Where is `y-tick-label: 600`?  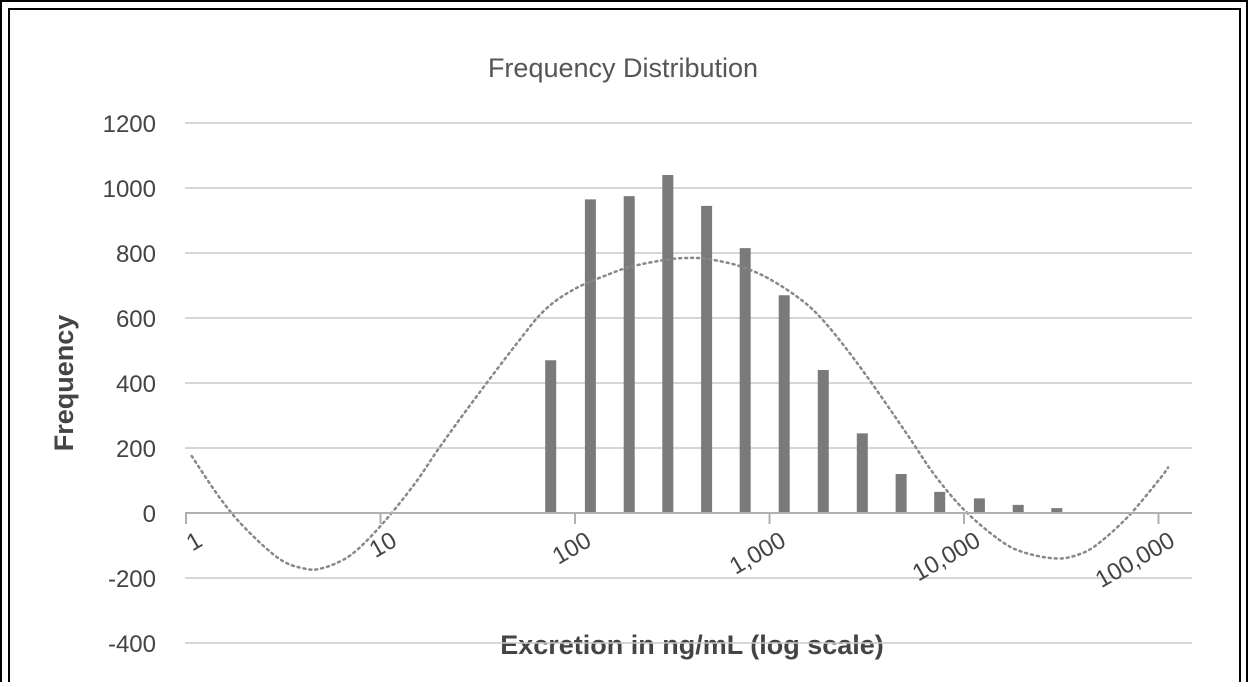
y-tick-label: 600 is located at coordinates (136, 319).